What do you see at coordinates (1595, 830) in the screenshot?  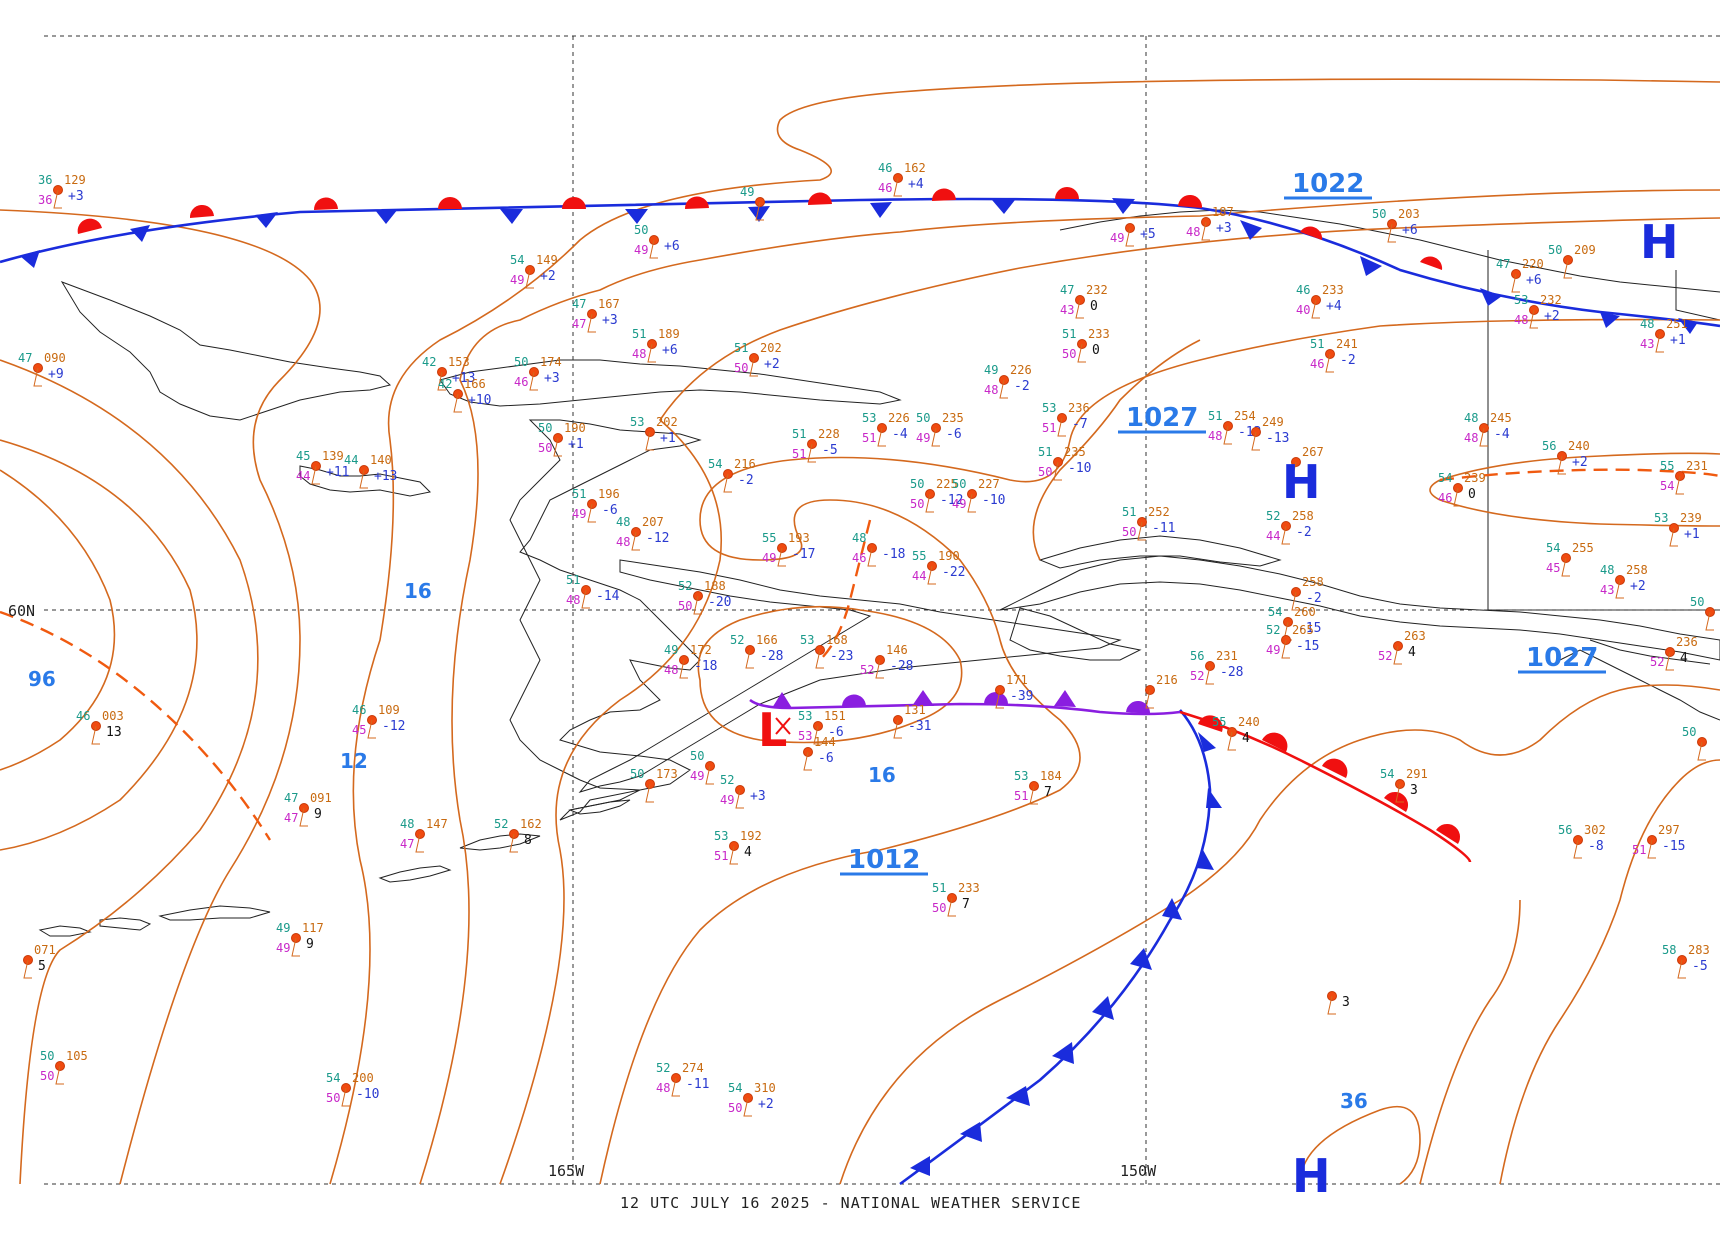 I see `station-pressure: 302` at bounding box center [1595, 830].